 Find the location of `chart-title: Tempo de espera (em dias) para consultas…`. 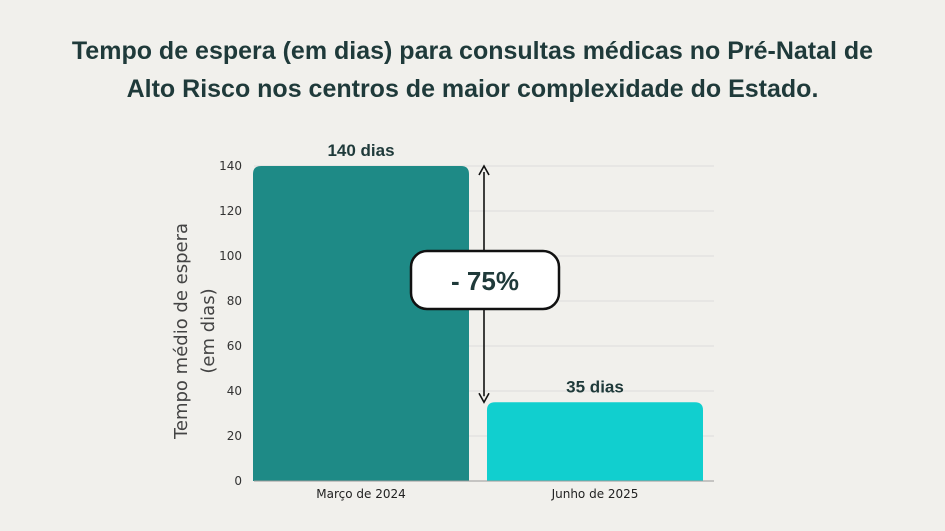

chart-title: Tempo de espera (em dias) para consultas… is located at coordinates (472, 70).